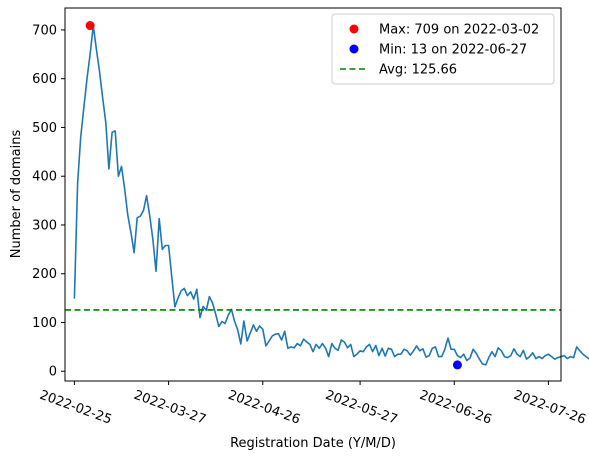 The height and width of the screenshot is (459, 589). What do you see at coordinates (459, 30) in the screenshot?
I see `legend-label: Max: 709 on 2022-03-02` at bounding box center [459, 30].